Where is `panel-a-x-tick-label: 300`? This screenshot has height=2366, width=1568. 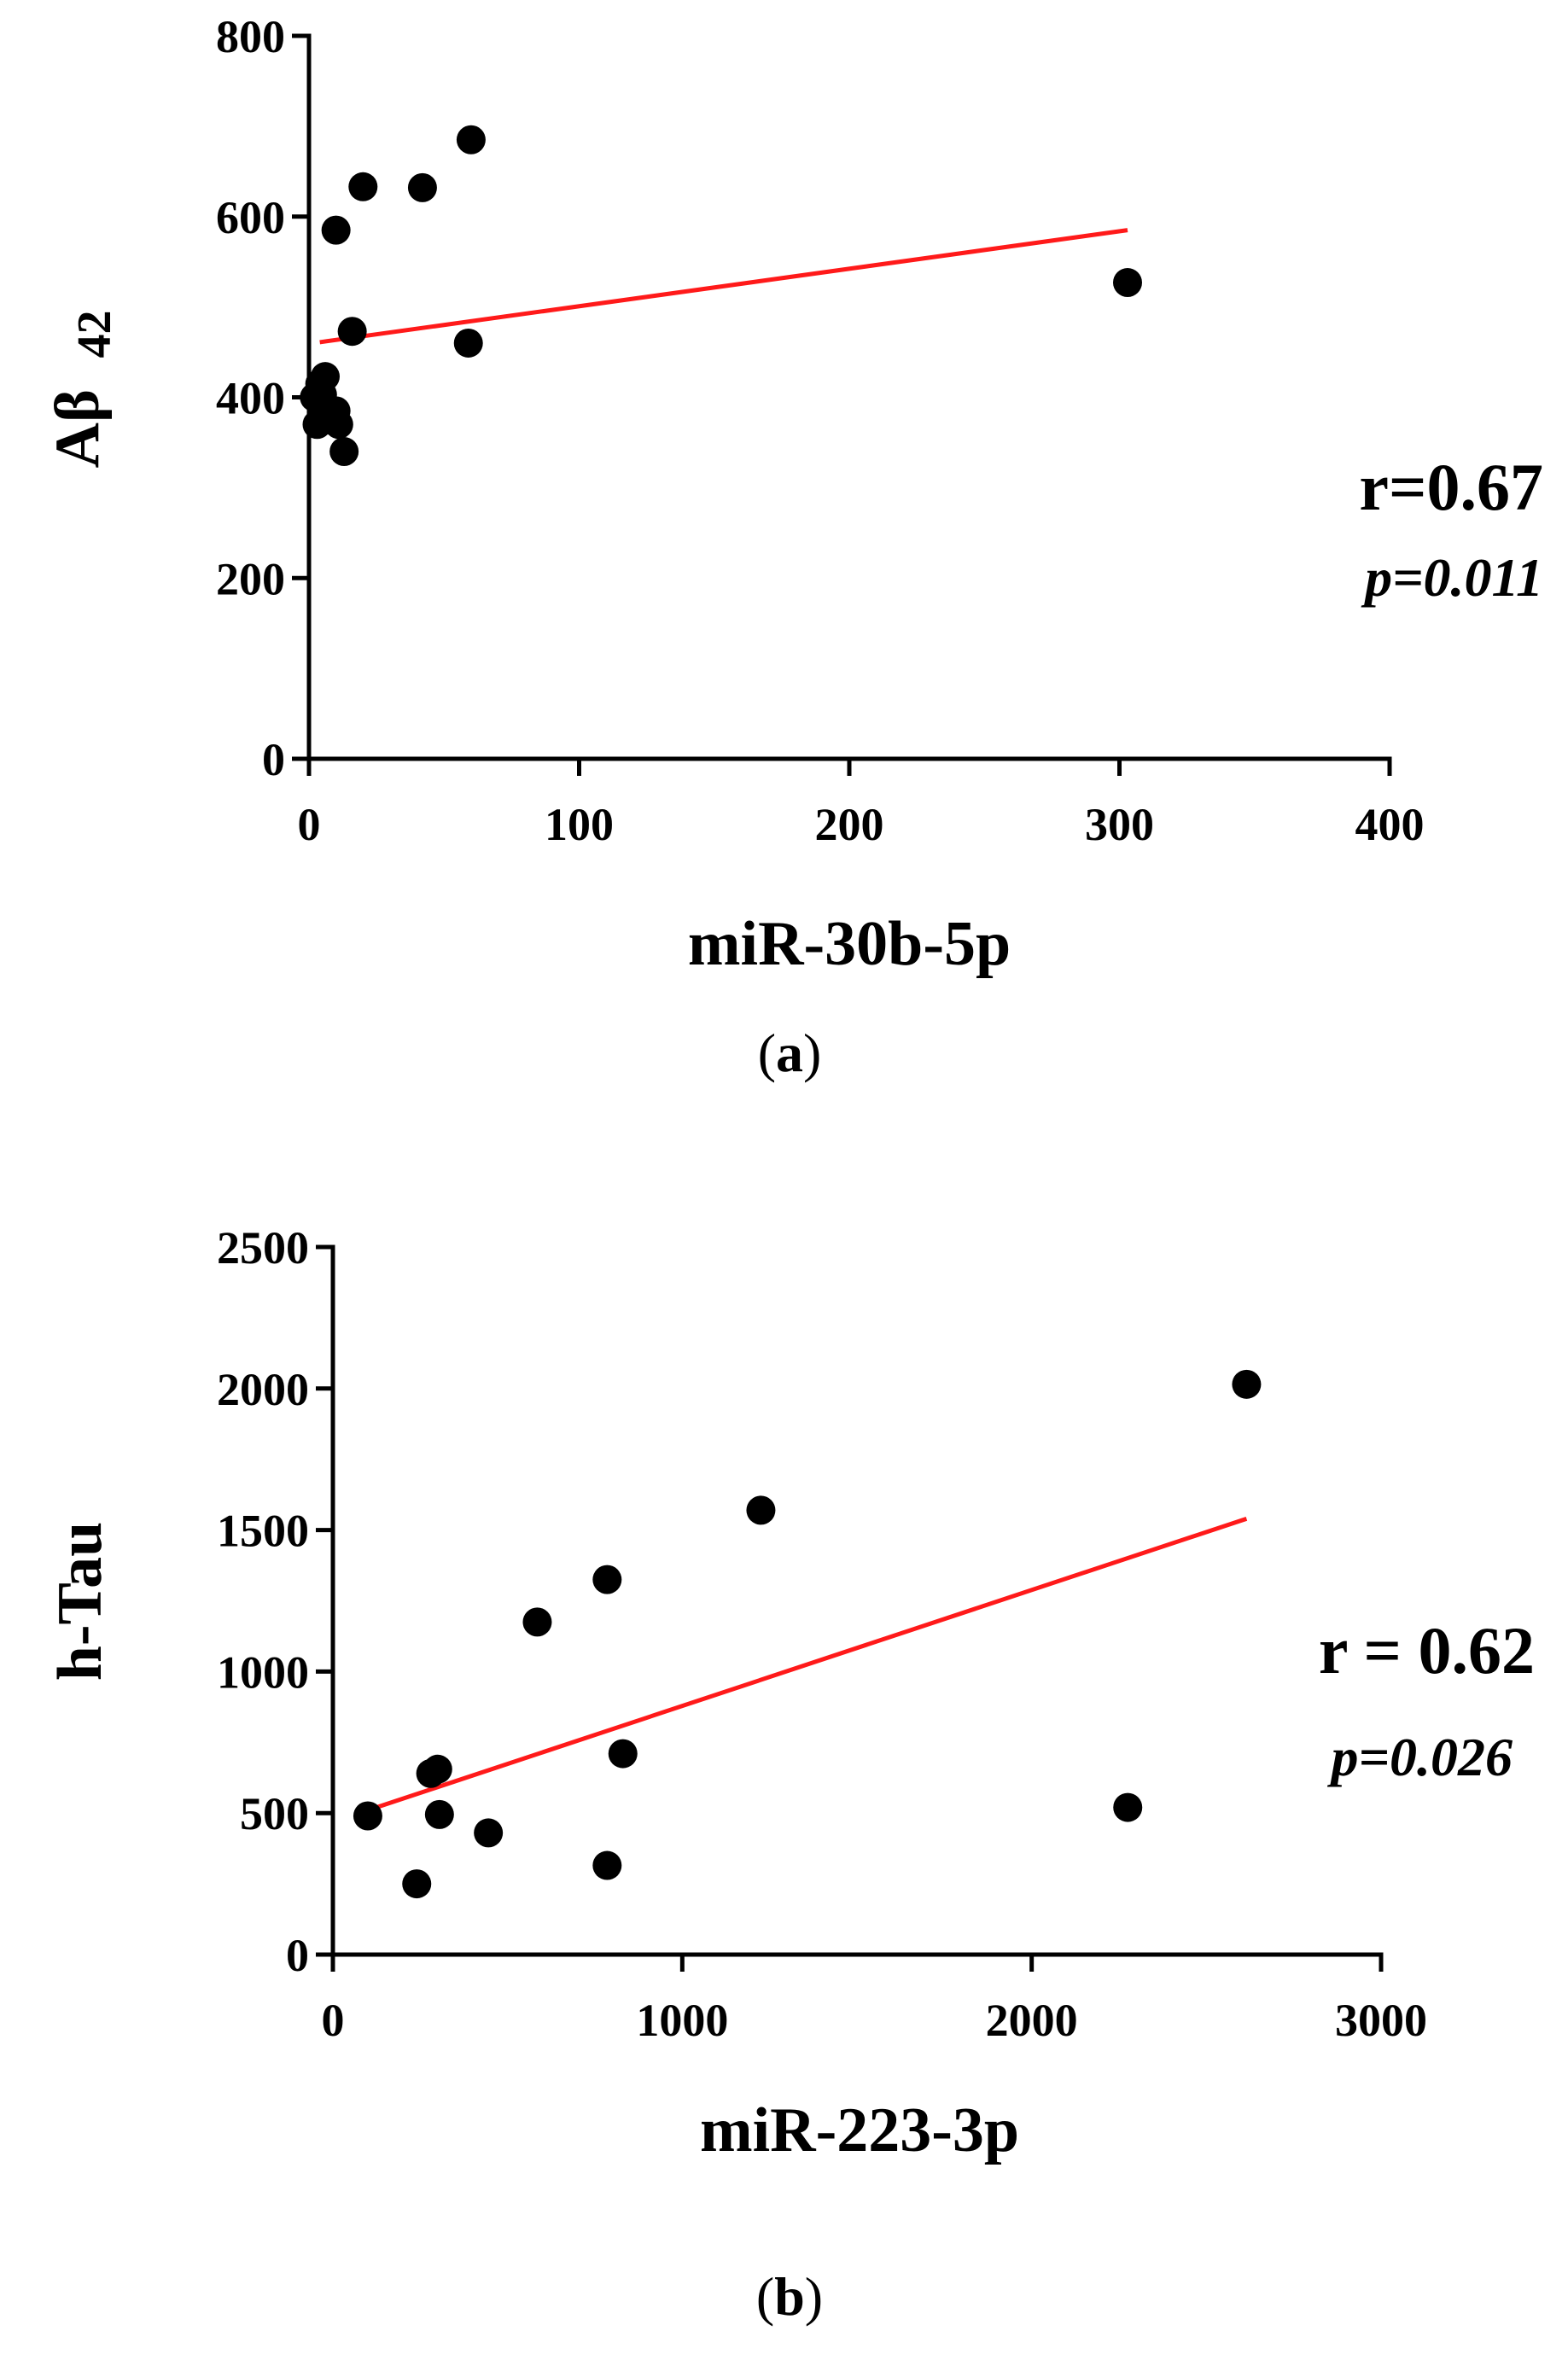
panel-a-x-tick-label: 300 is located at coordinates (1119, 824).